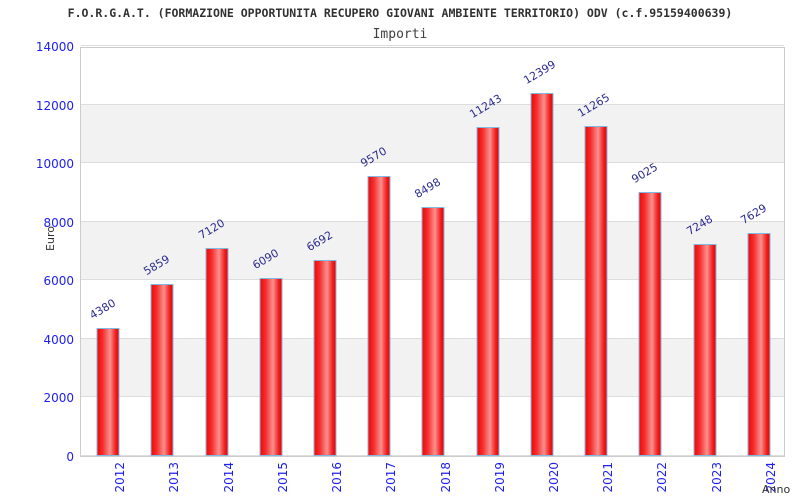 The width and height of the screenshot is (800, 502). What do you see at coordinates (645, 173) in the screenshot?
I see `bar-value-label: 9025` at bounding box center [645, 173].